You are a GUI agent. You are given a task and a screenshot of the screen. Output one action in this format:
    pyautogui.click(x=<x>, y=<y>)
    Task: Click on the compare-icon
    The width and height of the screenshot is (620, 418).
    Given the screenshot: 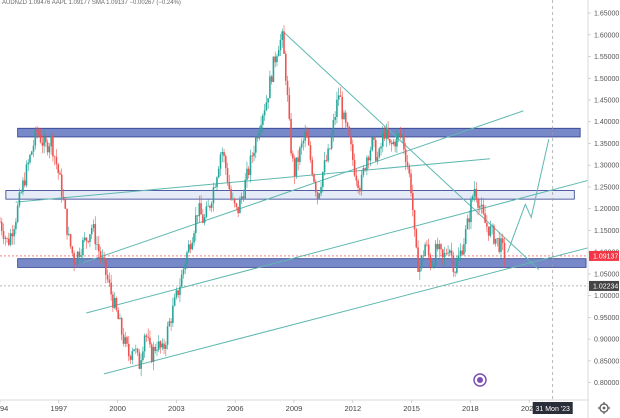 What is the action you would take?
    pyautogui.click(x=480, y=380)
    